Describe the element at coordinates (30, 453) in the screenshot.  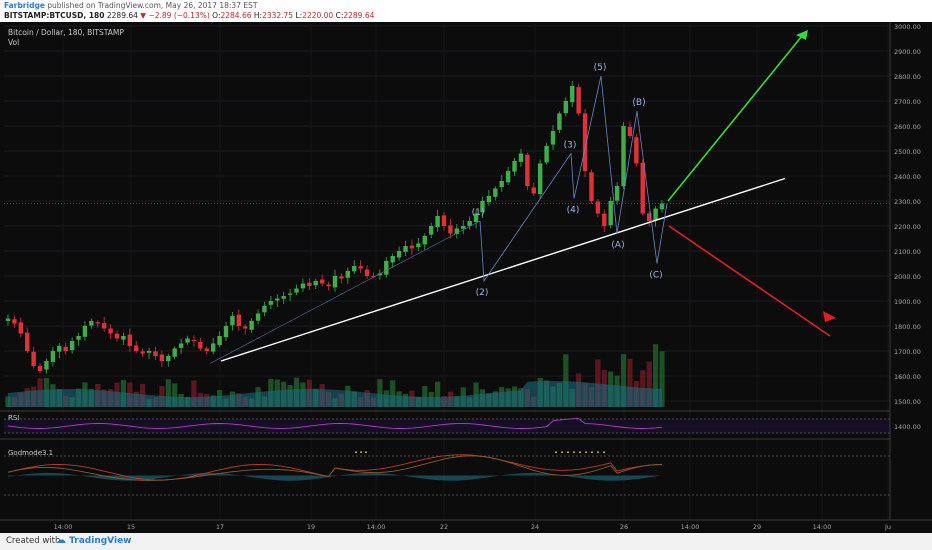
I see `oscillator-label: Godmode3.1` at that location.